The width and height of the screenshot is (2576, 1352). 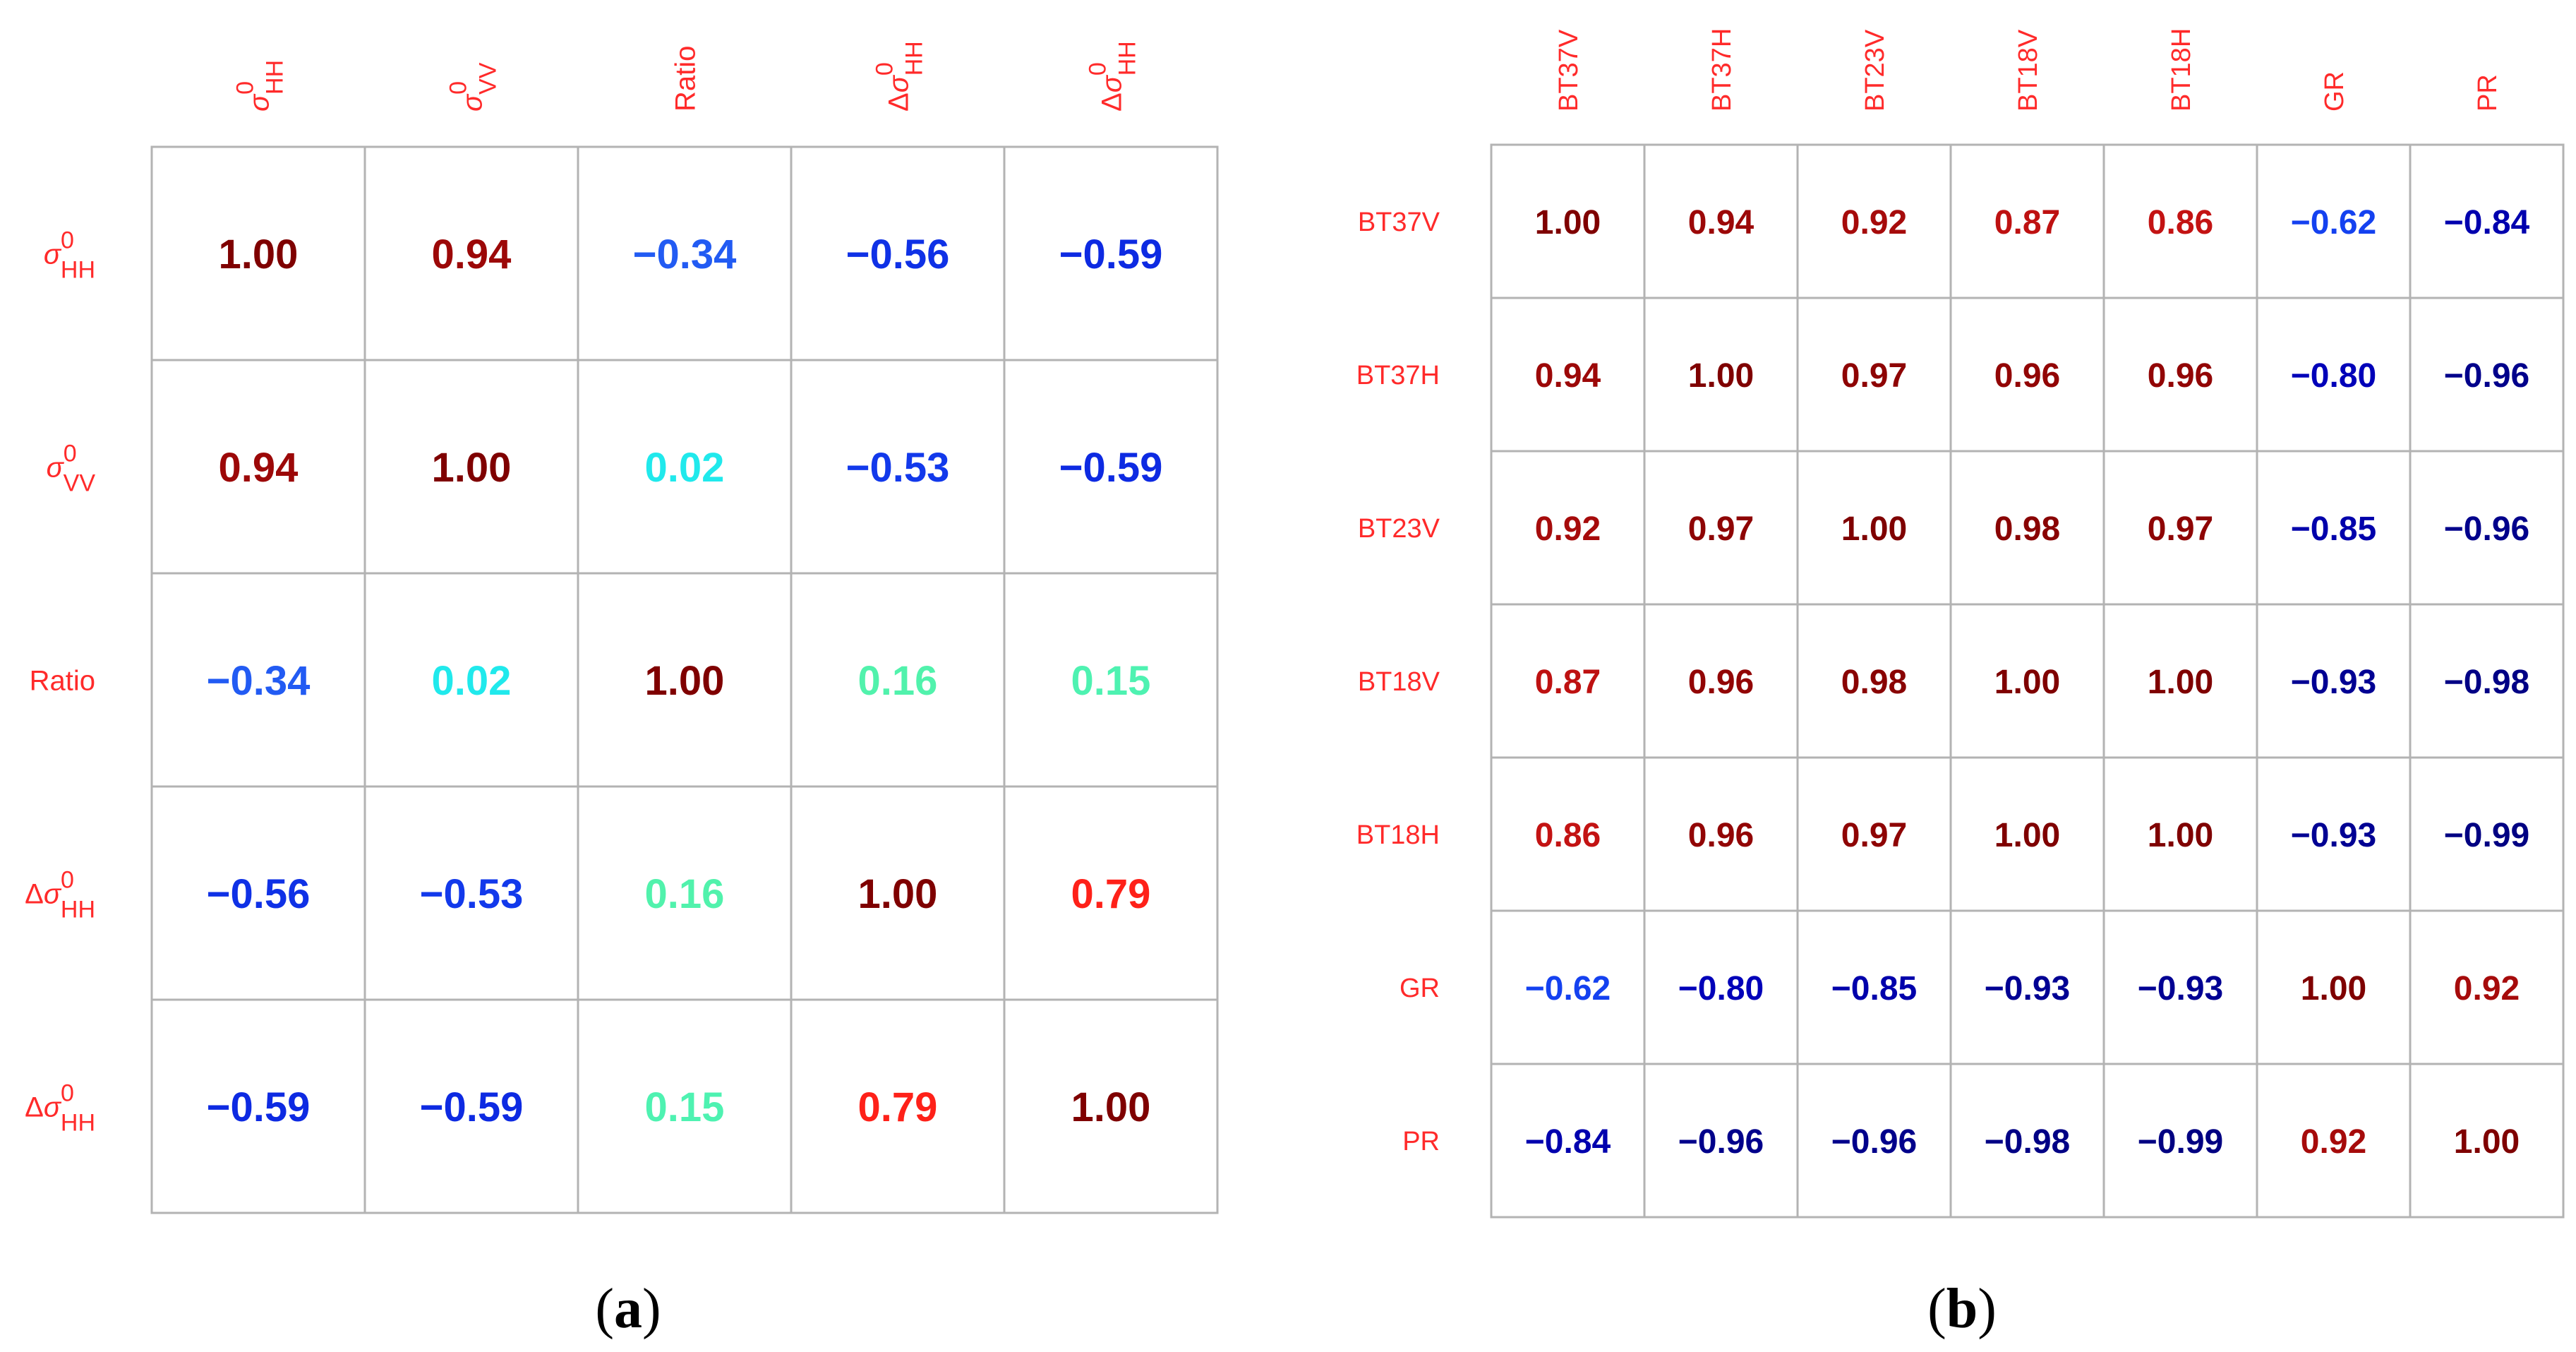 What do you see at coordinates (1721, 682) in the screenshot?
I see `correlation-value-r4-c2: 0.96` at bounding box center [1721, 682].